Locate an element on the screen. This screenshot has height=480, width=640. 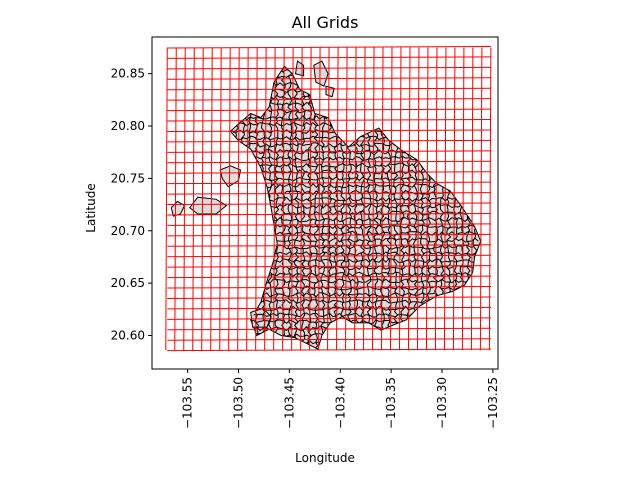
x-tick-label: −103.30 is located at coordinates (442, 403).